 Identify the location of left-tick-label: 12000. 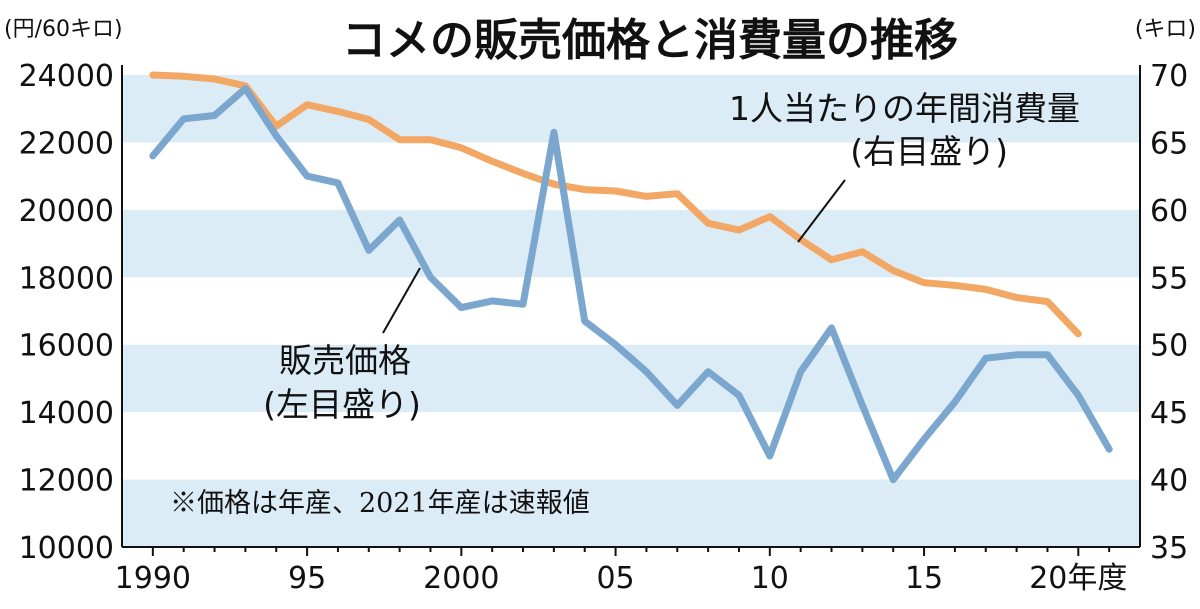
(66, 481).